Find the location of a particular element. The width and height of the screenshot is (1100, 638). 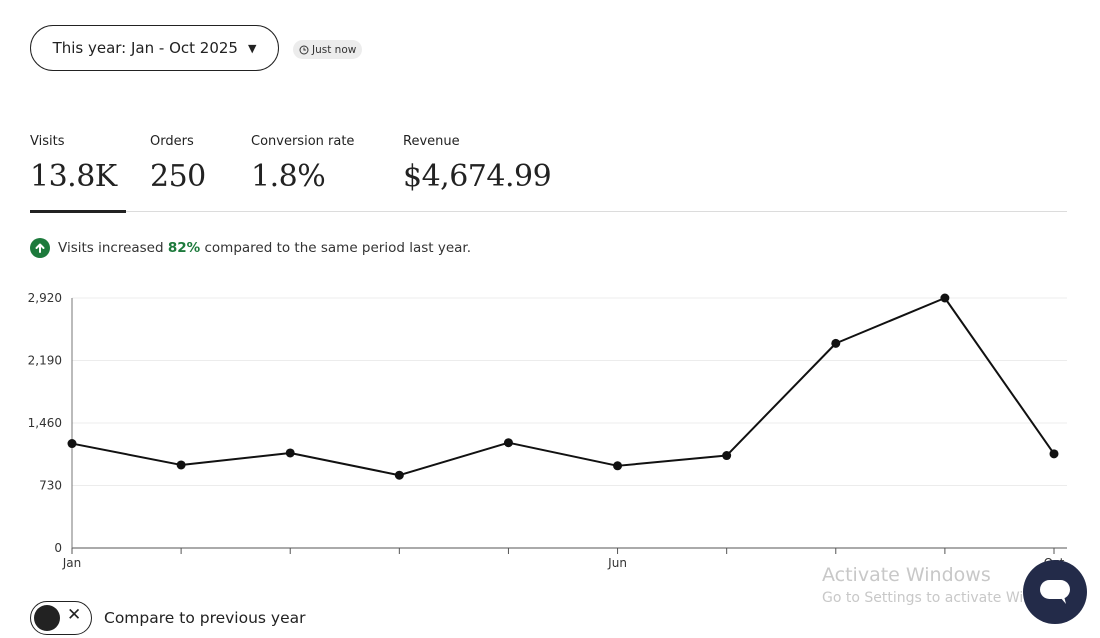

x-tick-label: Jun is located at coordinates (617, 563).